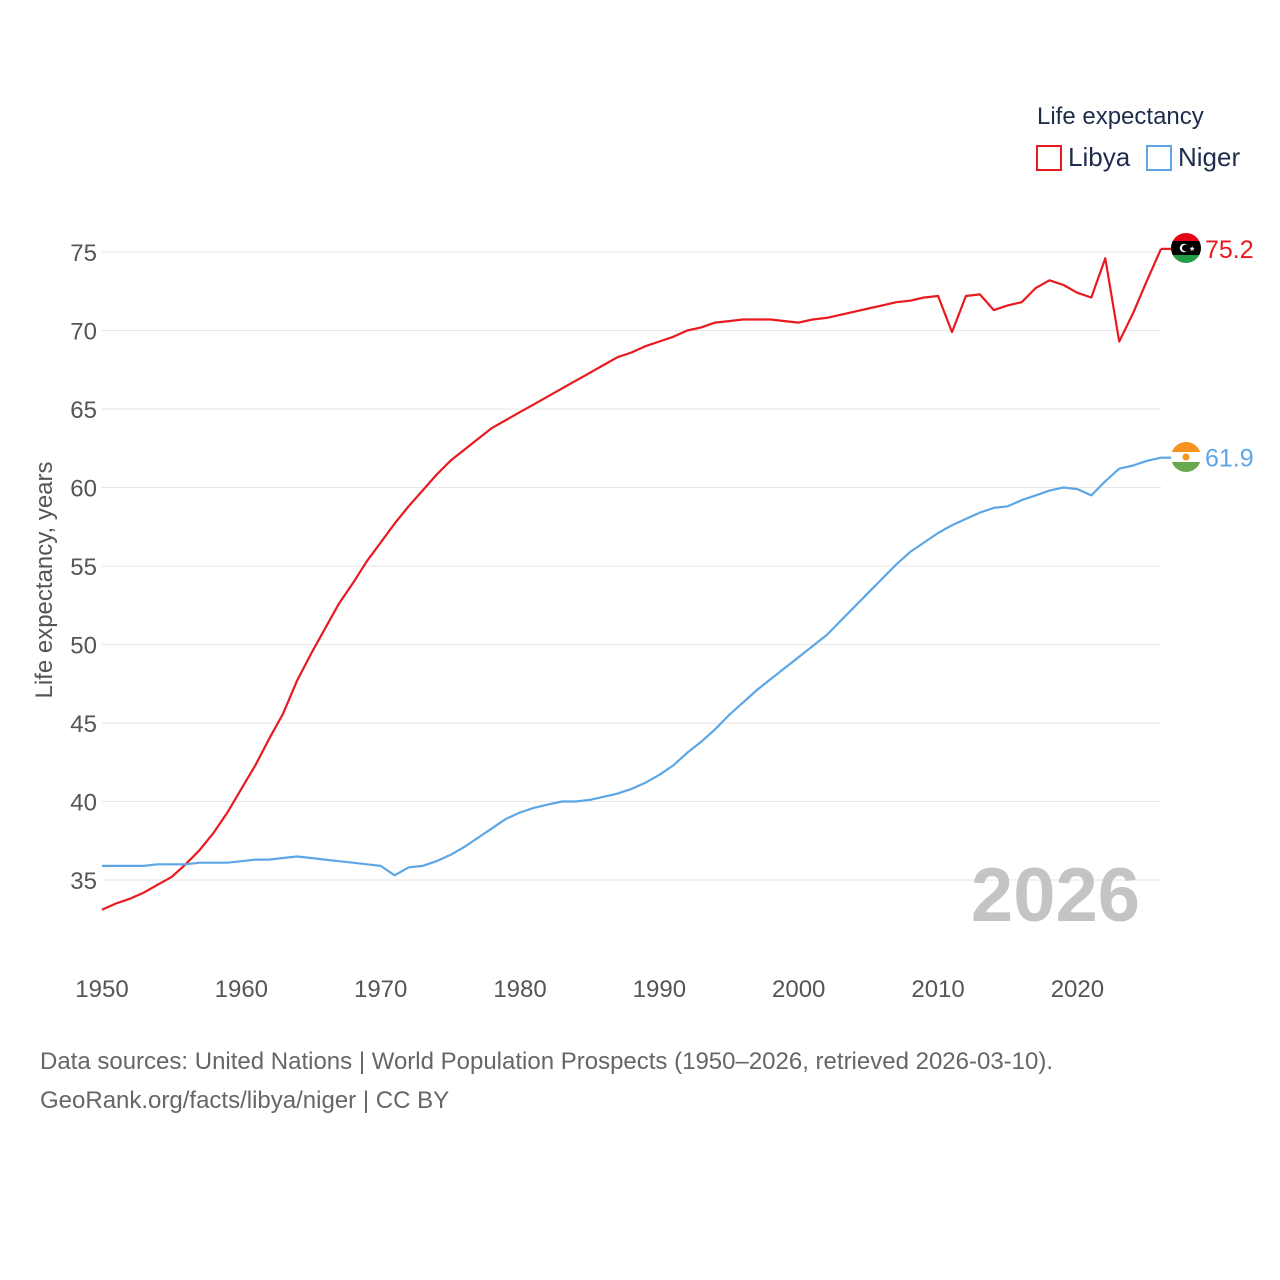 Image resolution: width=1280 pixels, height=1280 pixels. What do you see at coordinates (83, 253) in the screenshot?
I see `y-tick-label: 75` at bounding box center [83, 253].